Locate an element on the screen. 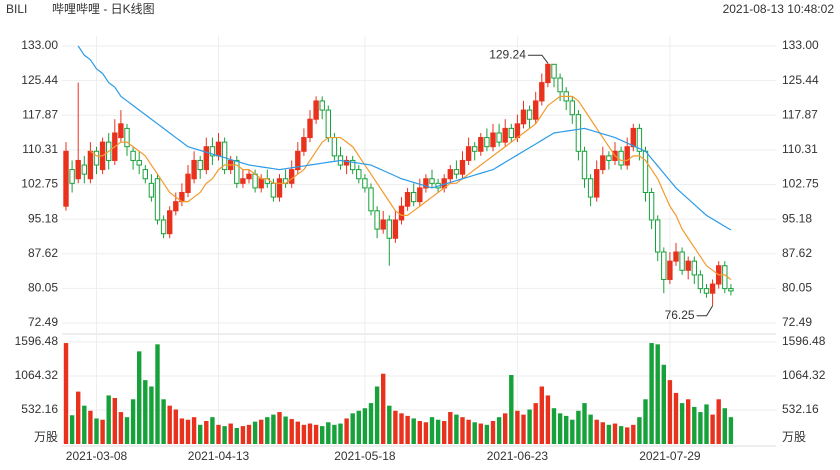 The width and height of the screenshot is (840, 470). y-tick-label: 80.05 is located at coordinates (43, 288).